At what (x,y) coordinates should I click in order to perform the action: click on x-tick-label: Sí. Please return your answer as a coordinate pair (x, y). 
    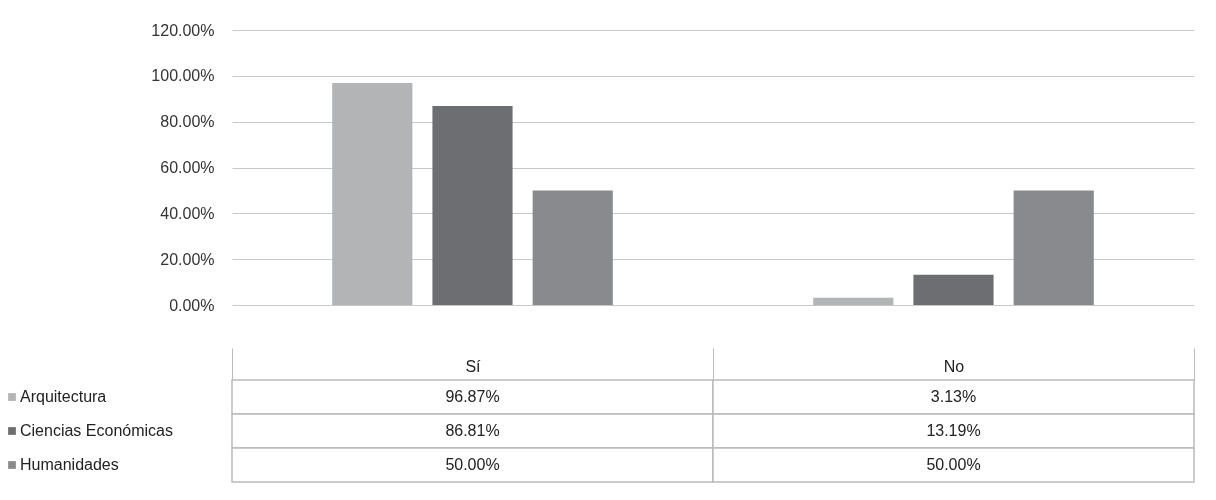
    Looking at the image, I should click on (473, 366).